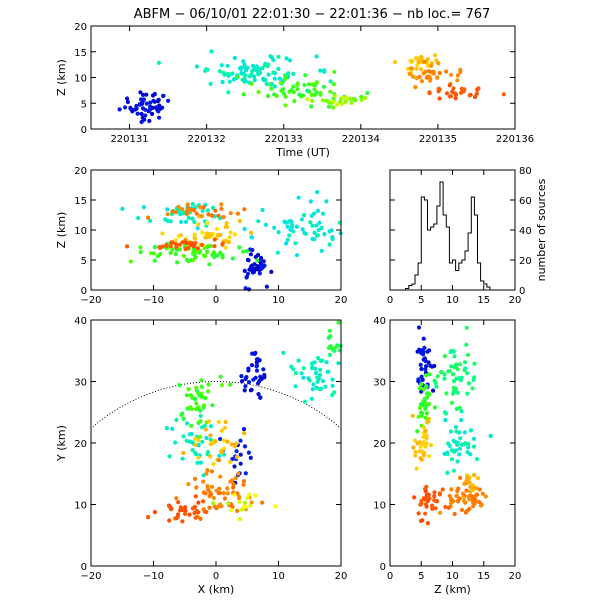  Describe the element at coordinates (84, 567) in the screenshot. I see `plan-view-ytick-label: 0` at that location.